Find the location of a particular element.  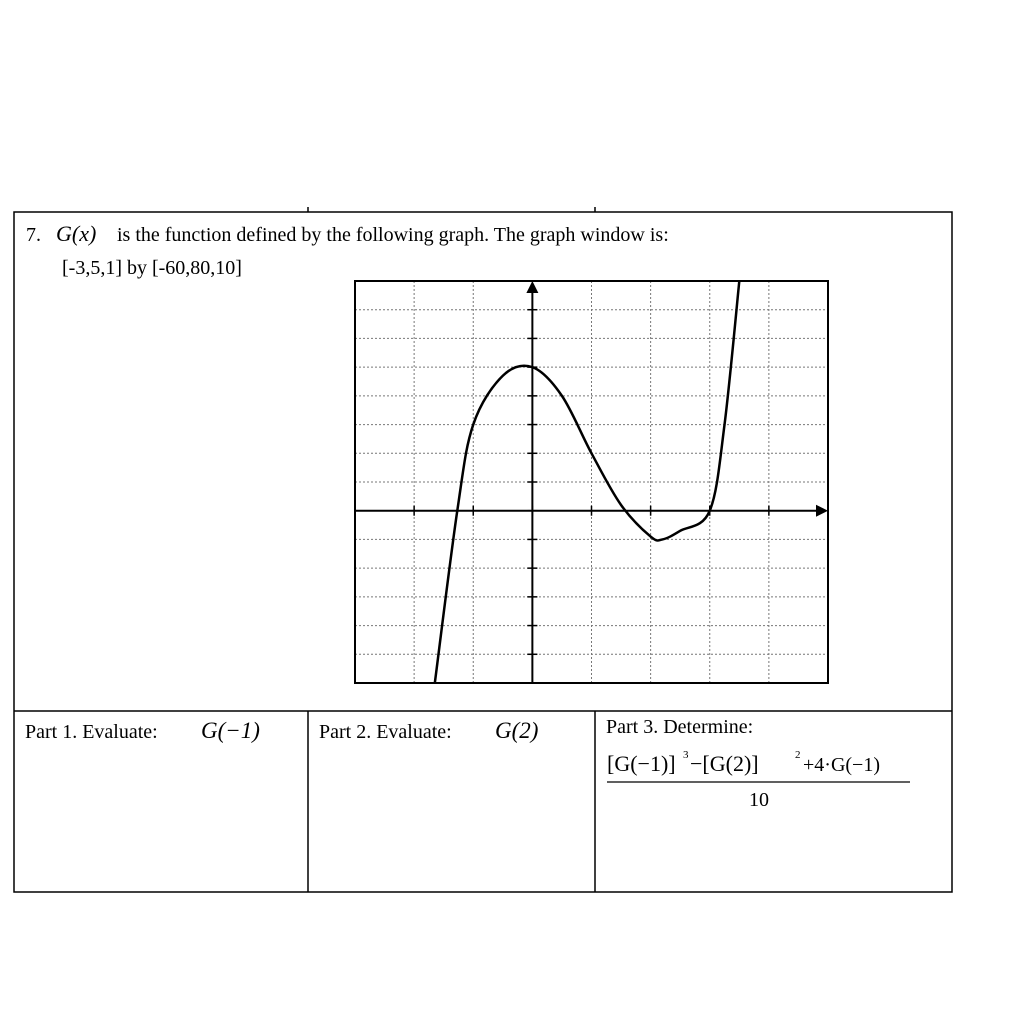

numerator-exponent: 2 is located at coordinates (798, 755).